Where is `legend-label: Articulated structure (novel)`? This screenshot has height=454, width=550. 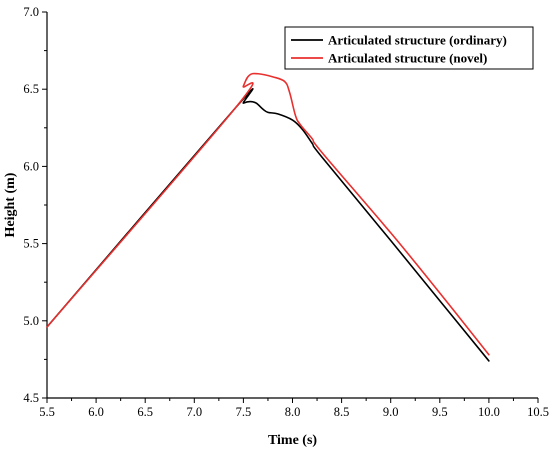 legend-label: Articulated structure (novel) is located at coordinates (407, 58).